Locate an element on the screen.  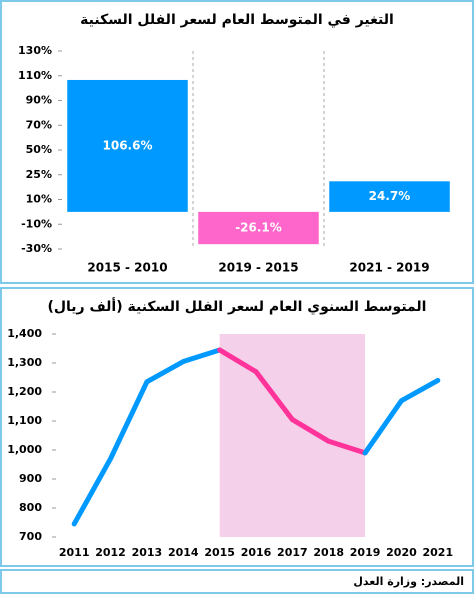
y-tick-label: 90% is located at coordinates (39, 100).